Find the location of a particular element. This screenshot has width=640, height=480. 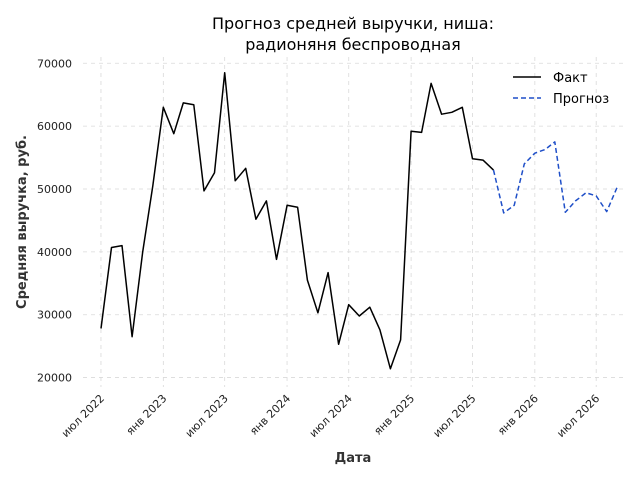

x-tick-label: июл 2024 is located at coordinates (331, 416).